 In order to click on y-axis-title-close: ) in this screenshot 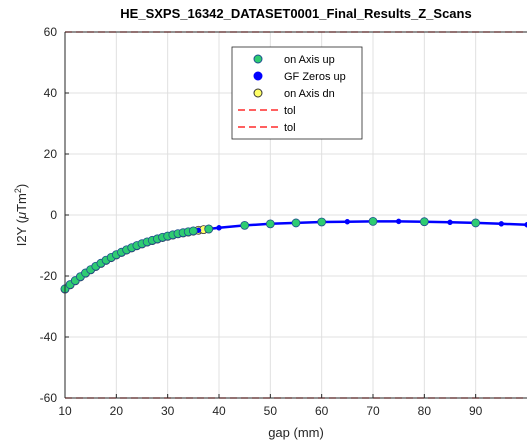, I will do `click(21, 186)`.